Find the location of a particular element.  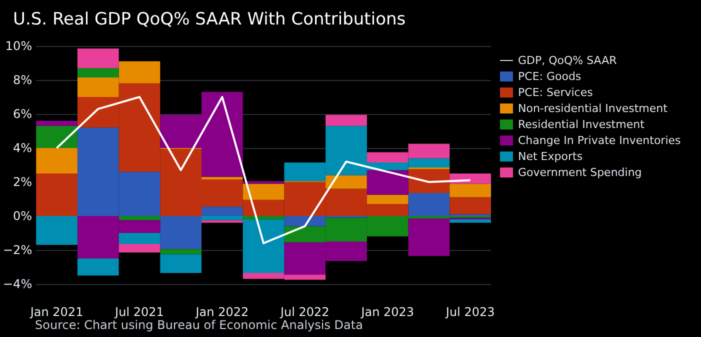

legend-label: Government Spending is located at coordinates (580, 172).